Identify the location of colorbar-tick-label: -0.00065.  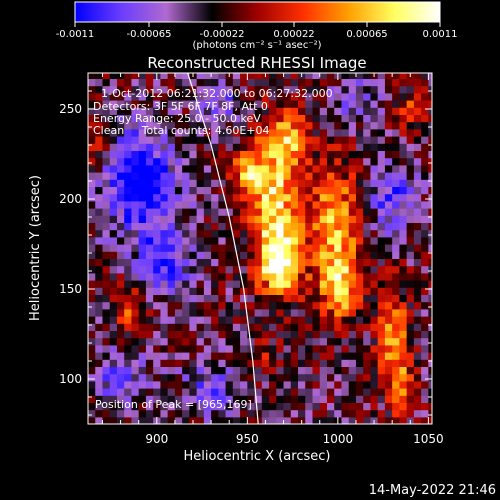
(149, 34).